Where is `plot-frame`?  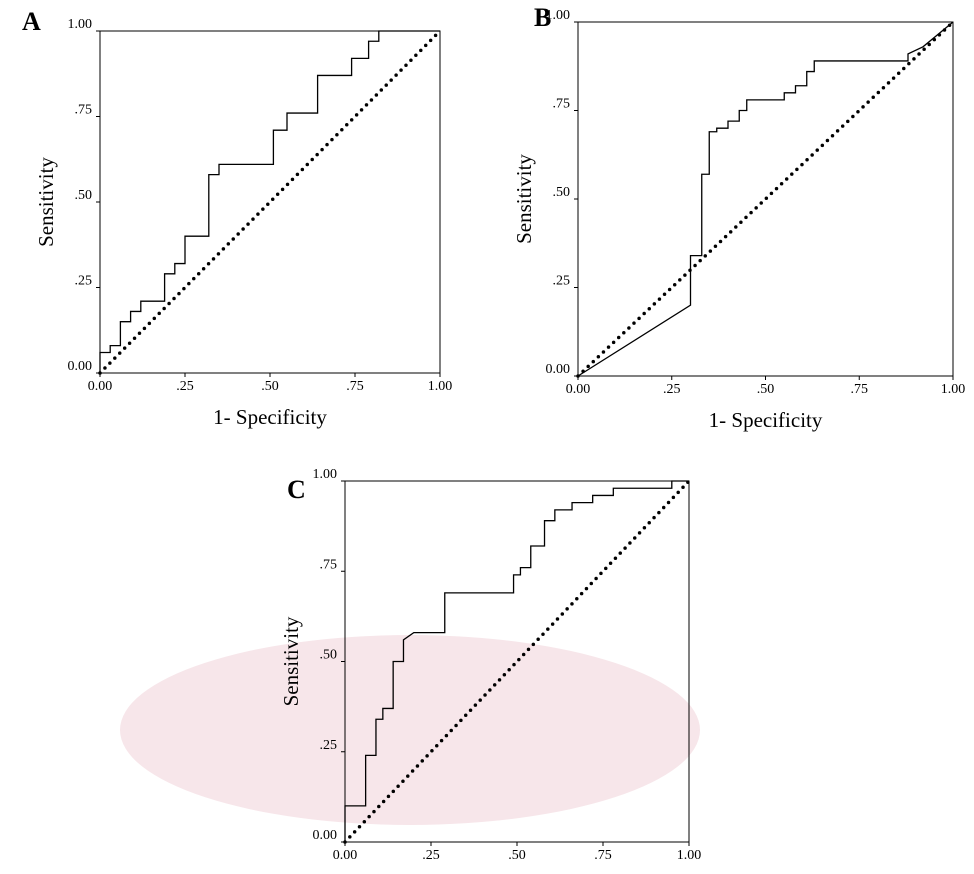
plot-frame is located at coordinates (270, 202).